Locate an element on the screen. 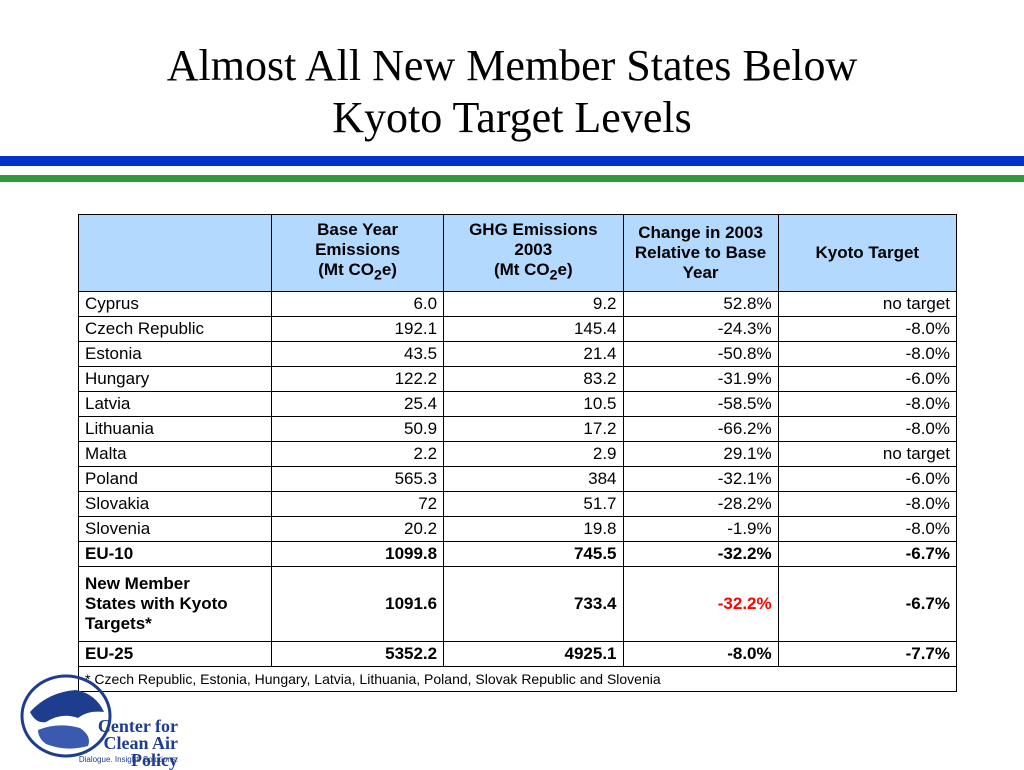 This screenshot has width=1024, height=770. cell-base: 6.0 is located at coordinates (358, 304).